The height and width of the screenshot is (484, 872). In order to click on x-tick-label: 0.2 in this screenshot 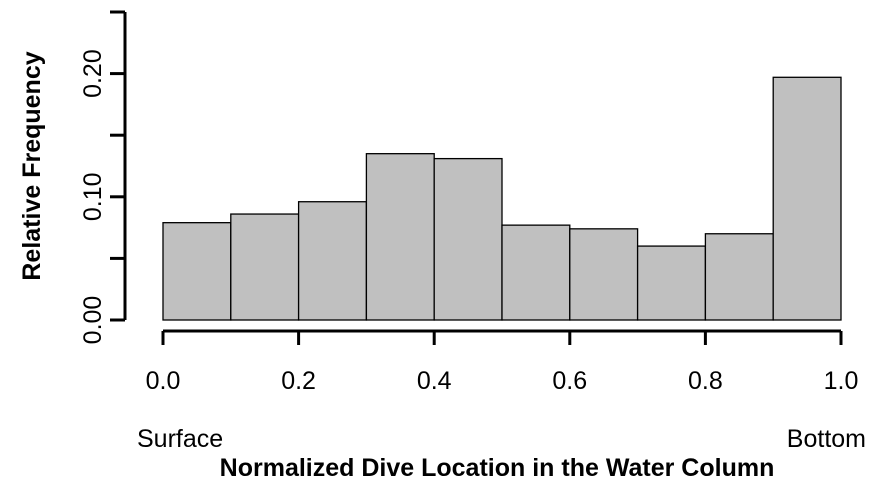, I will do `click(298, 381)`.